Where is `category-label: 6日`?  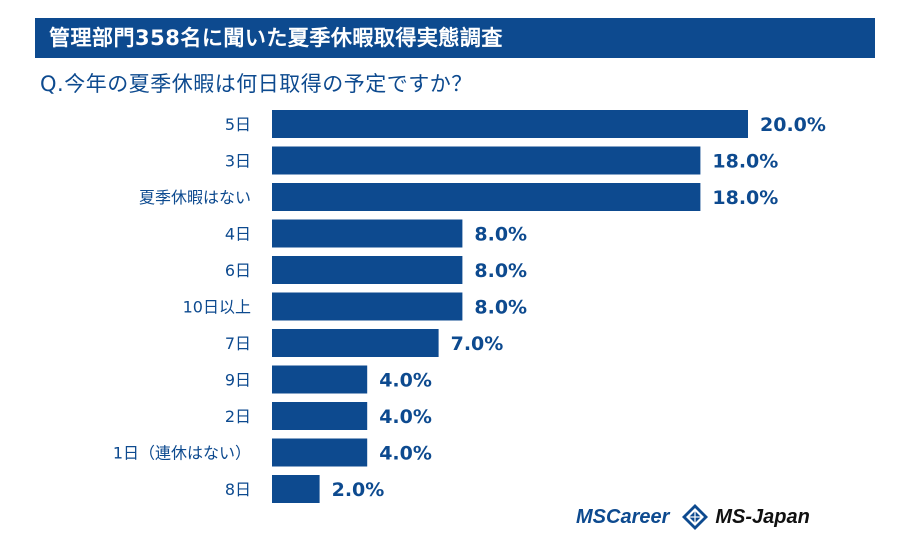
category-label: 6日 is located at coordinates (238, 270).